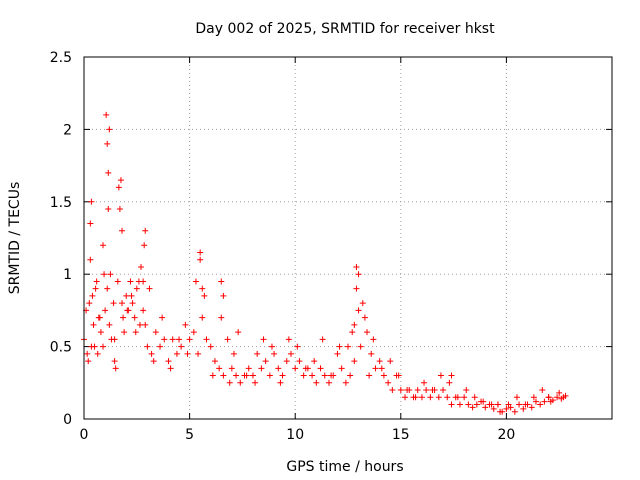  What do you see at coordinates (67, 130) in the screenshot?
I see `y-tick-label: 2` at bounding box center [67, 130].